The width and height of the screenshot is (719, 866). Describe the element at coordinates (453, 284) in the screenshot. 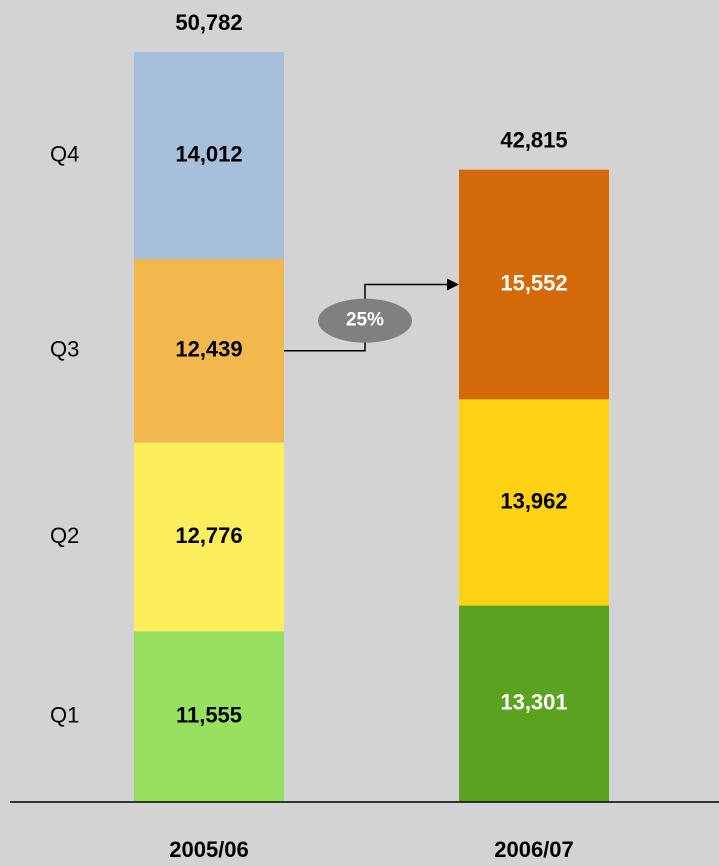

I see `arrowhead` at that location.